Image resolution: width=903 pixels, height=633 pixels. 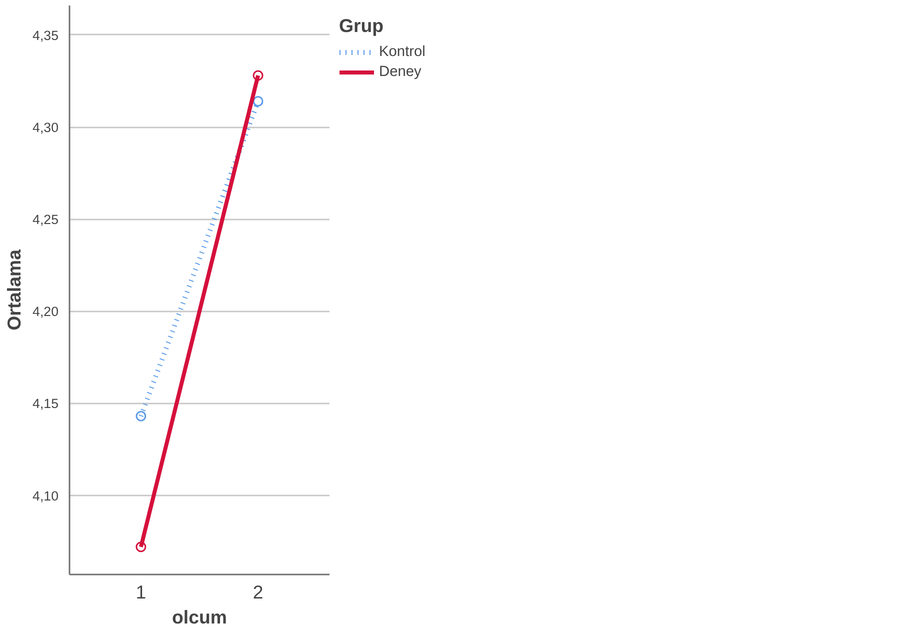 What do you see at coordinates (141, 592) in the screenshot?
I see `x-tick-label: 1` at bounding box center [141, 592].